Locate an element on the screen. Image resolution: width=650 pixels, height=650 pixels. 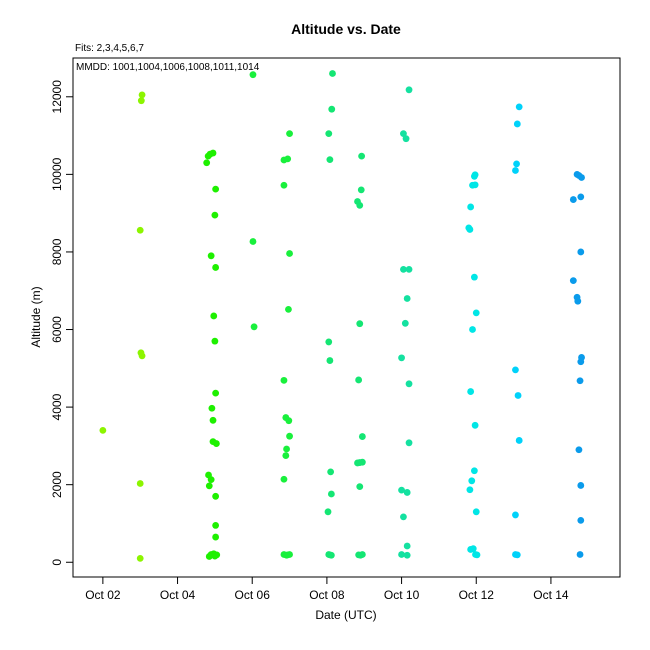
x-tick-label: Oct 12 is located at coordinates (477, 595).